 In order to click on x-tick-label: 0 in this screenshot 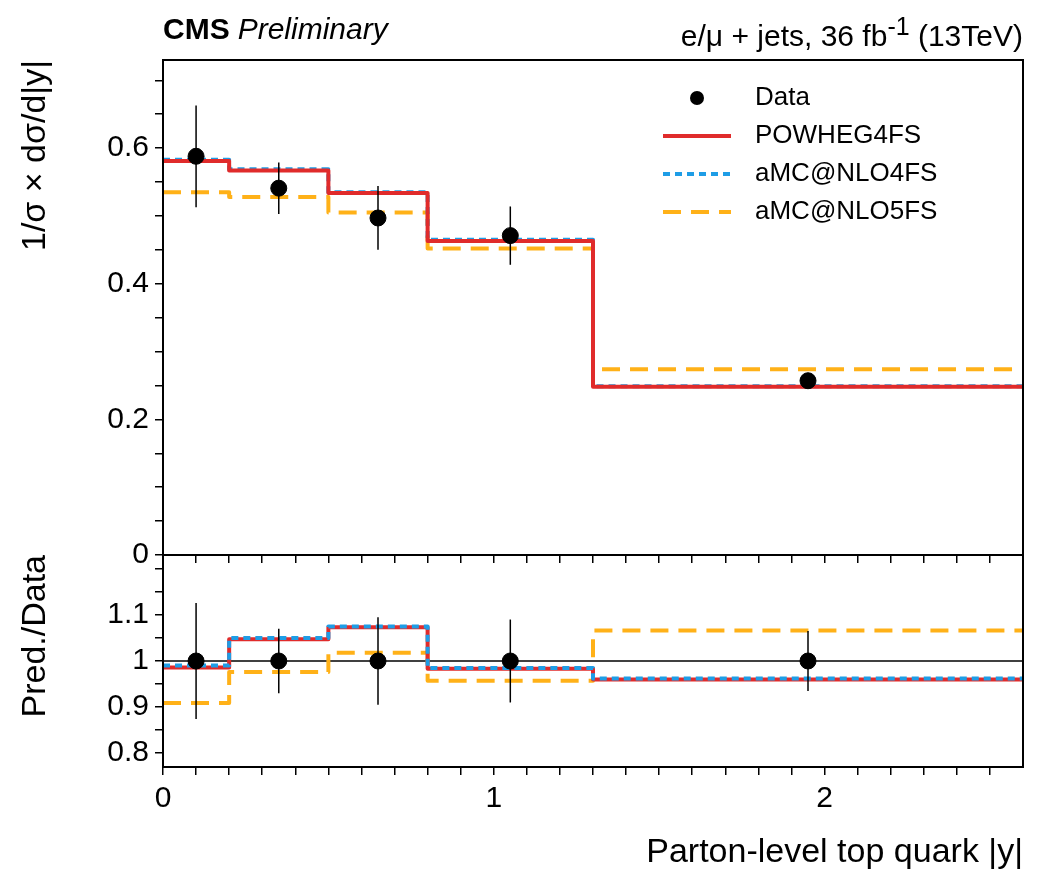, I will do `click(163, 797)`.